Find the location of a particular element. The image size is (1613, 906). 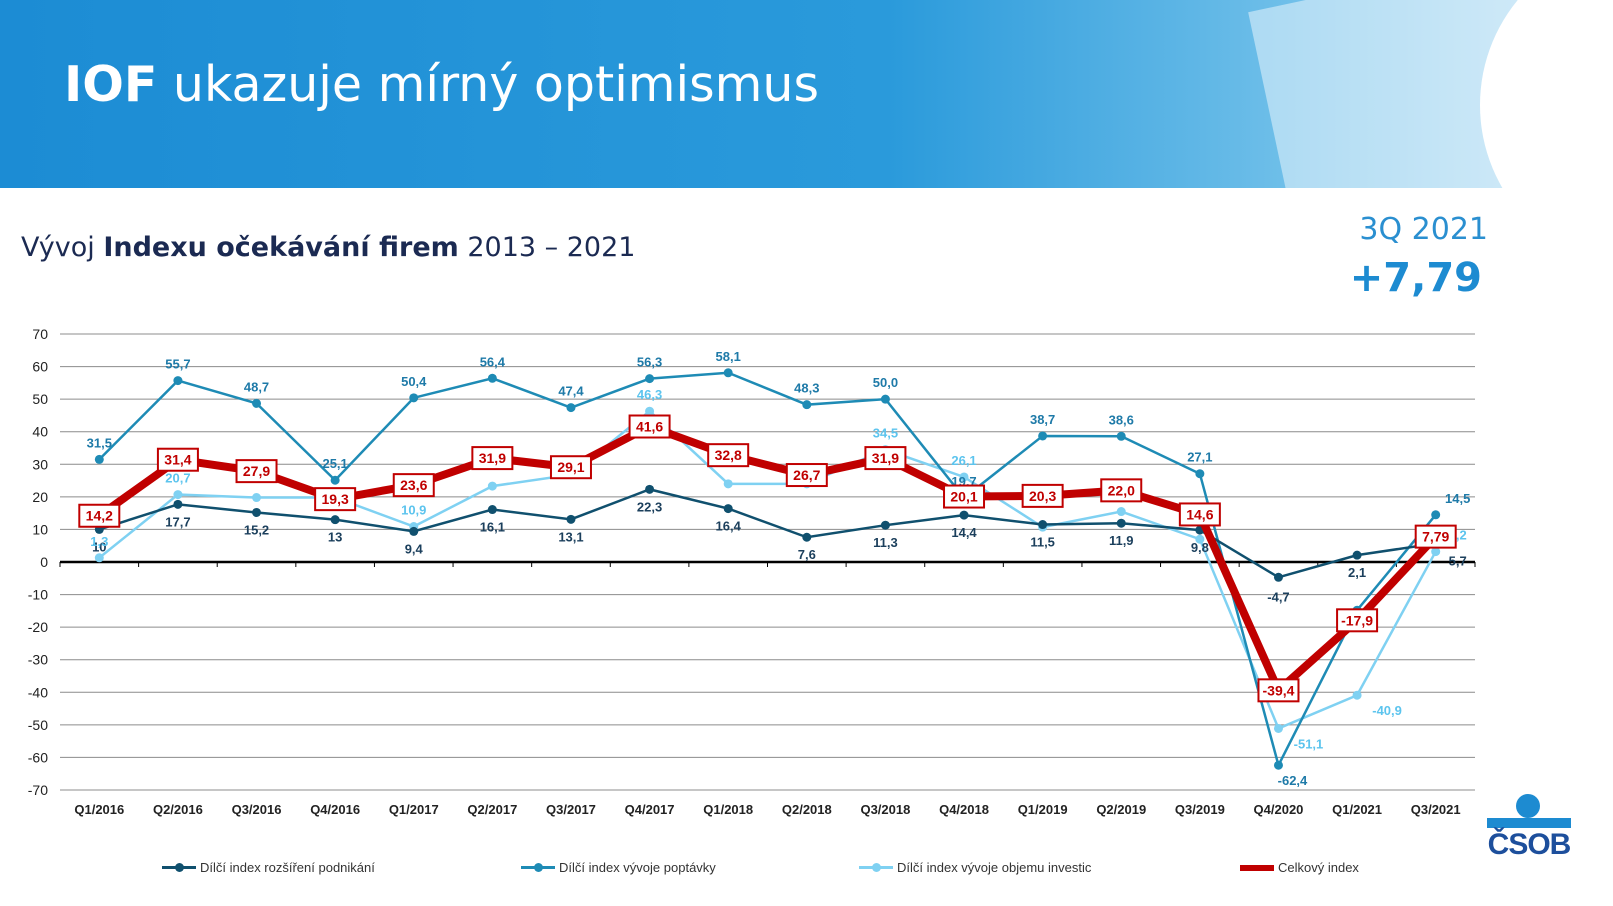

data-label-poptavky: 50,0 is located at coordinates (885, 382).